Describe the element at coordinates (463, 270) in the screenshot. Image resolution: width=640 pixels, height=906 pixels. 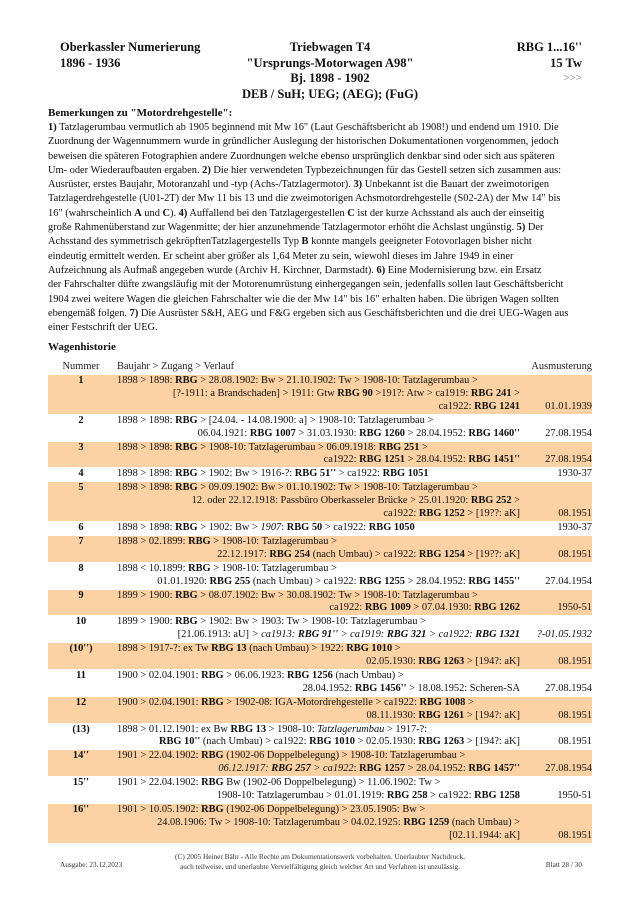
I see `text-segment: Eine Modernisierung bzw. ein Ersatz` at that location.